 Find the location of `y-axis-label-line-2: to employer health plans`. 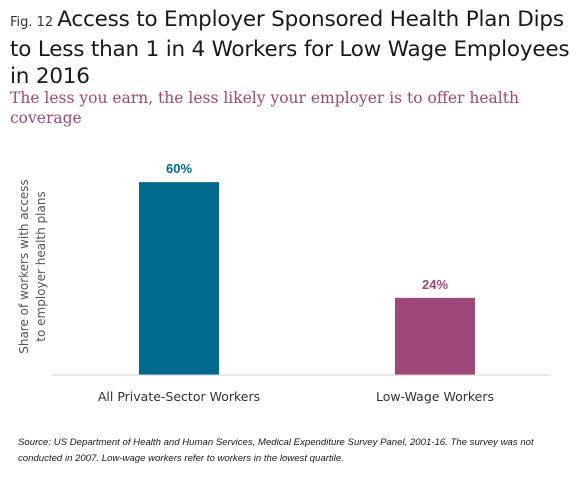

y-axis-label-line-2: to employer health plans is located at coordinates (41, 266).